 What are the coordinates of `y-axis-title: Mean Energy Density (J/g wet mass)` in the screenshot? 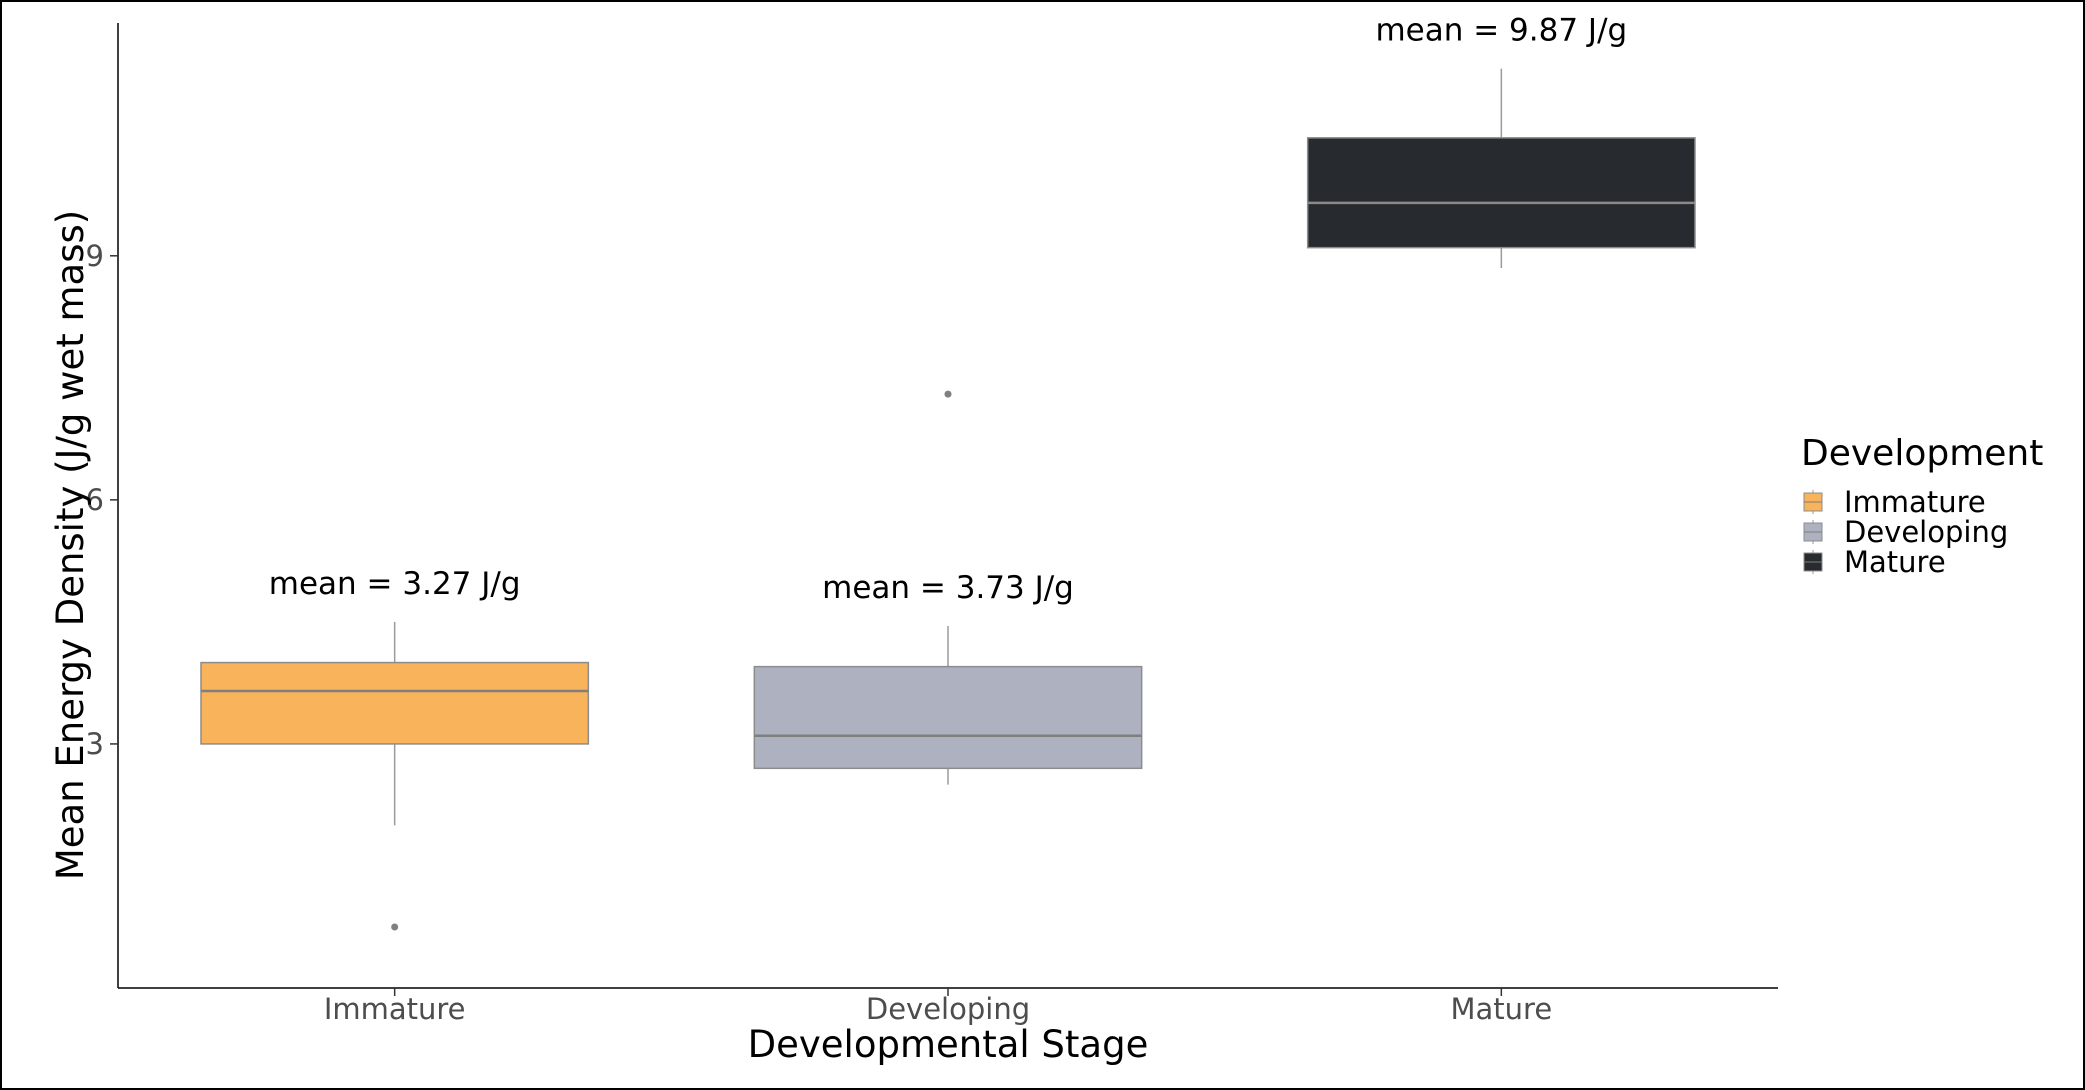 It's located at (70, 545).